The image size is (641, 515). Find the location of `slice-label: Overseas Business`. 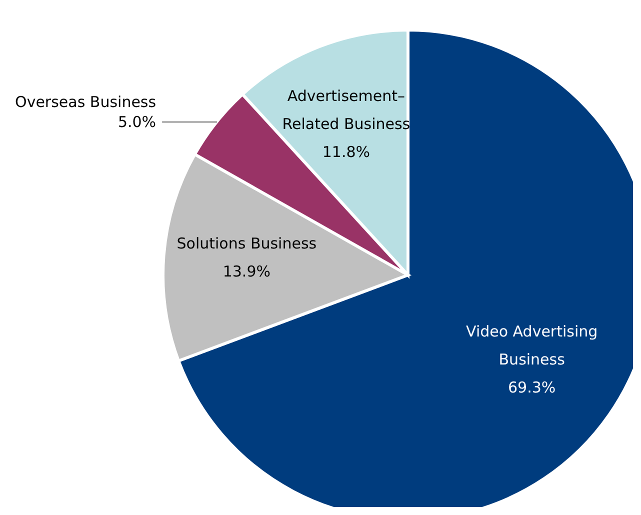

slice-label: Overseas Business is located at coordinates (85, 101).